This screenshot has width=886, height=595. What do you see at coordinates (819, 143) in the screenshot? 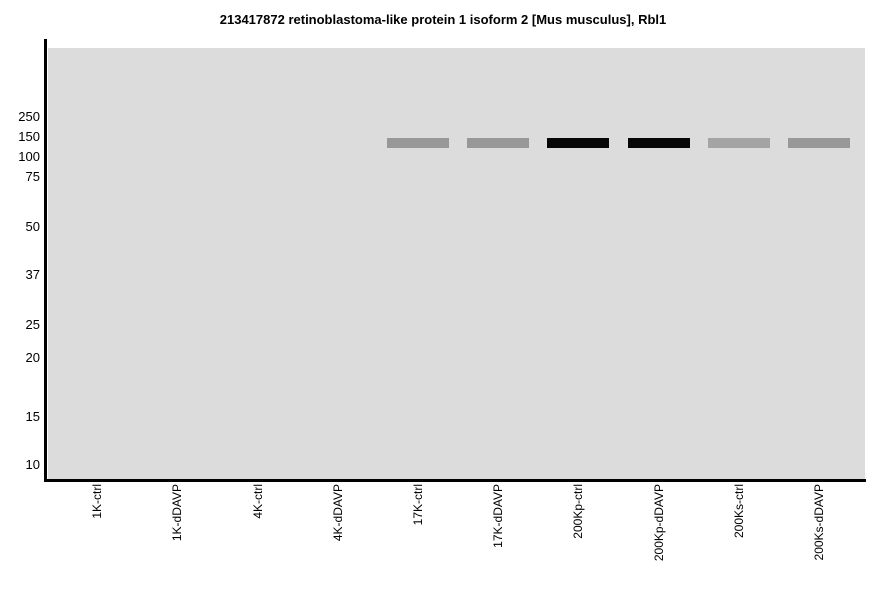
I see `band-200Ks-dDAVP` at bounding box center [819, 143].